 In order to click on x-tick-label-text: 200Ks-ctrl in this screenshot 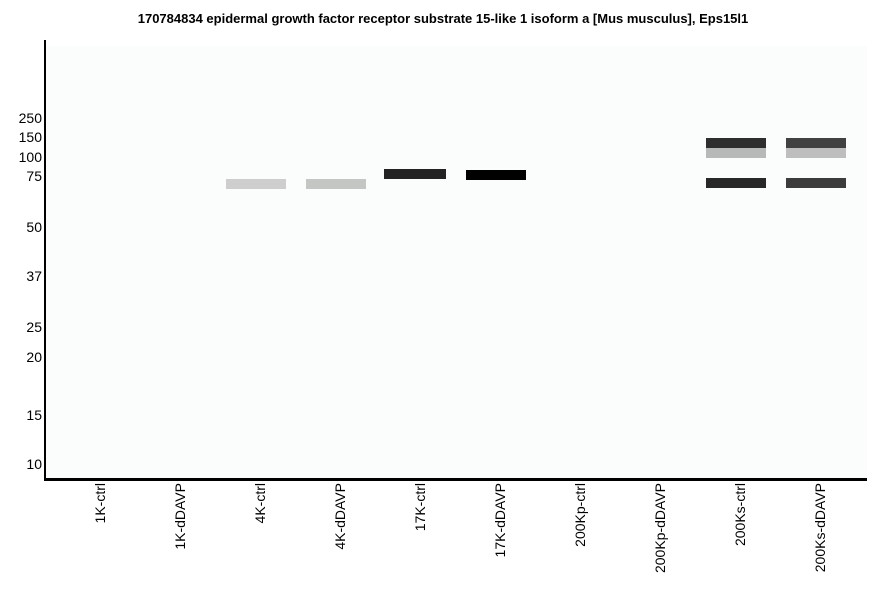, I will do `click(740, 515)`.